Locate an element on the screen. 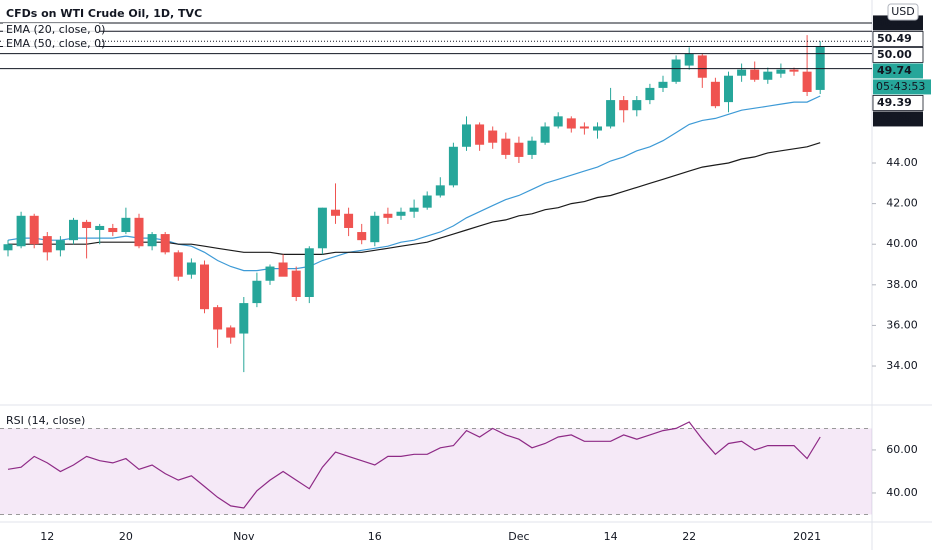 This screenshot has width=932, height=550. x-tick-label: Dec is located at coordinates (518, 536).